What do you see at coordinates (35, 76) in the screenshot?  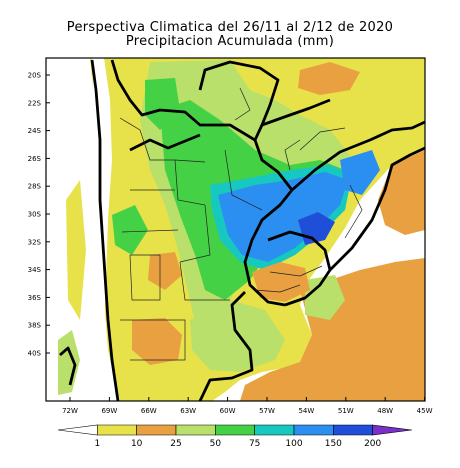 I see `lat-tick-label: 20S` at bounding box center [35, 76].